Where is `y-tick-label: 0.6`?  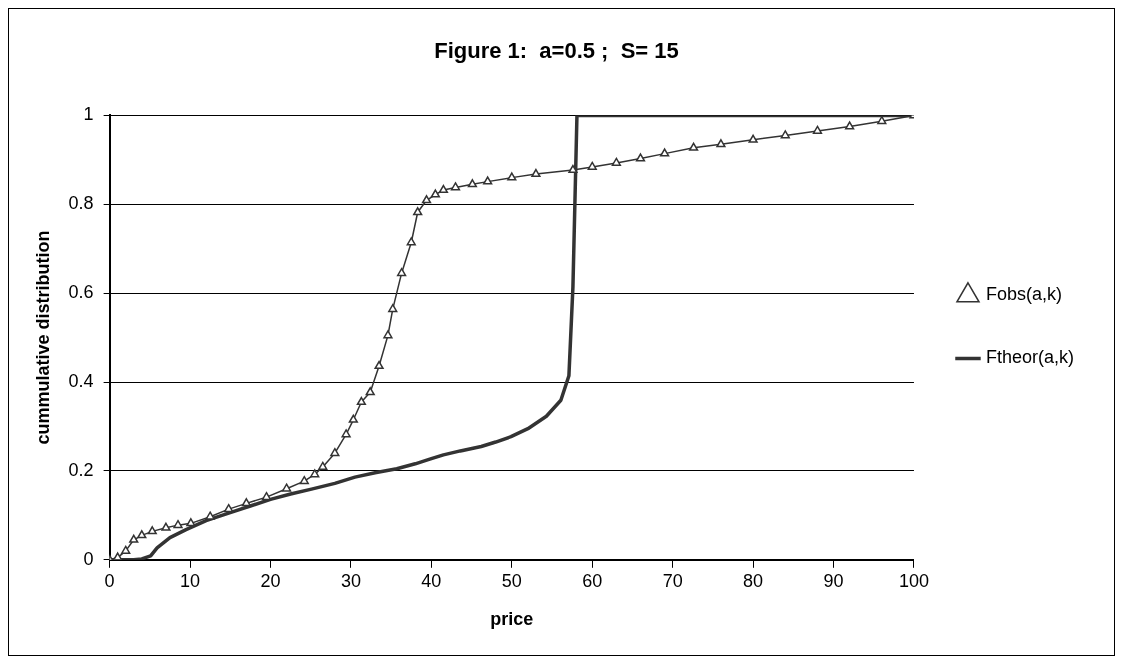
y-tick-label: 0.6 is located at coordinates (81, 292).